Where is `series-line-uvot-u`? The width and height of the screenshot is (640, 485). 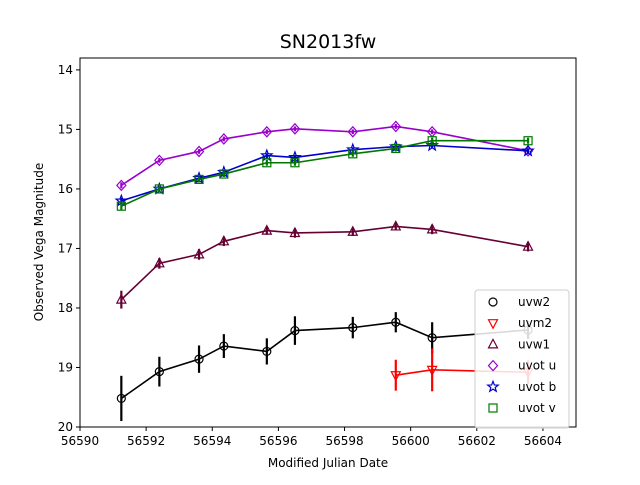
series-line-uvot-u is located at coordinates (324, 156).